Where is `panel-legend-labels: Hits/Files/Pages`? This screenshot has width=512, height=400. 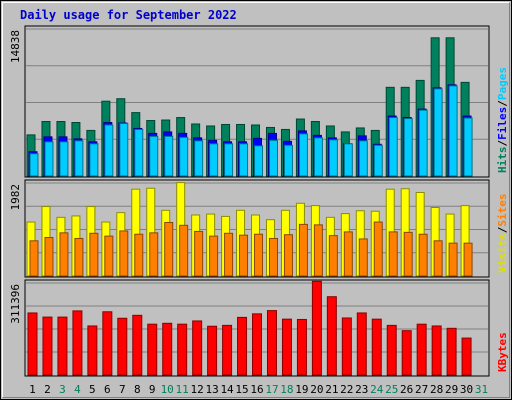 panel-legend-labels: Hits/Files/Pages is located at coordinates (502, 120).